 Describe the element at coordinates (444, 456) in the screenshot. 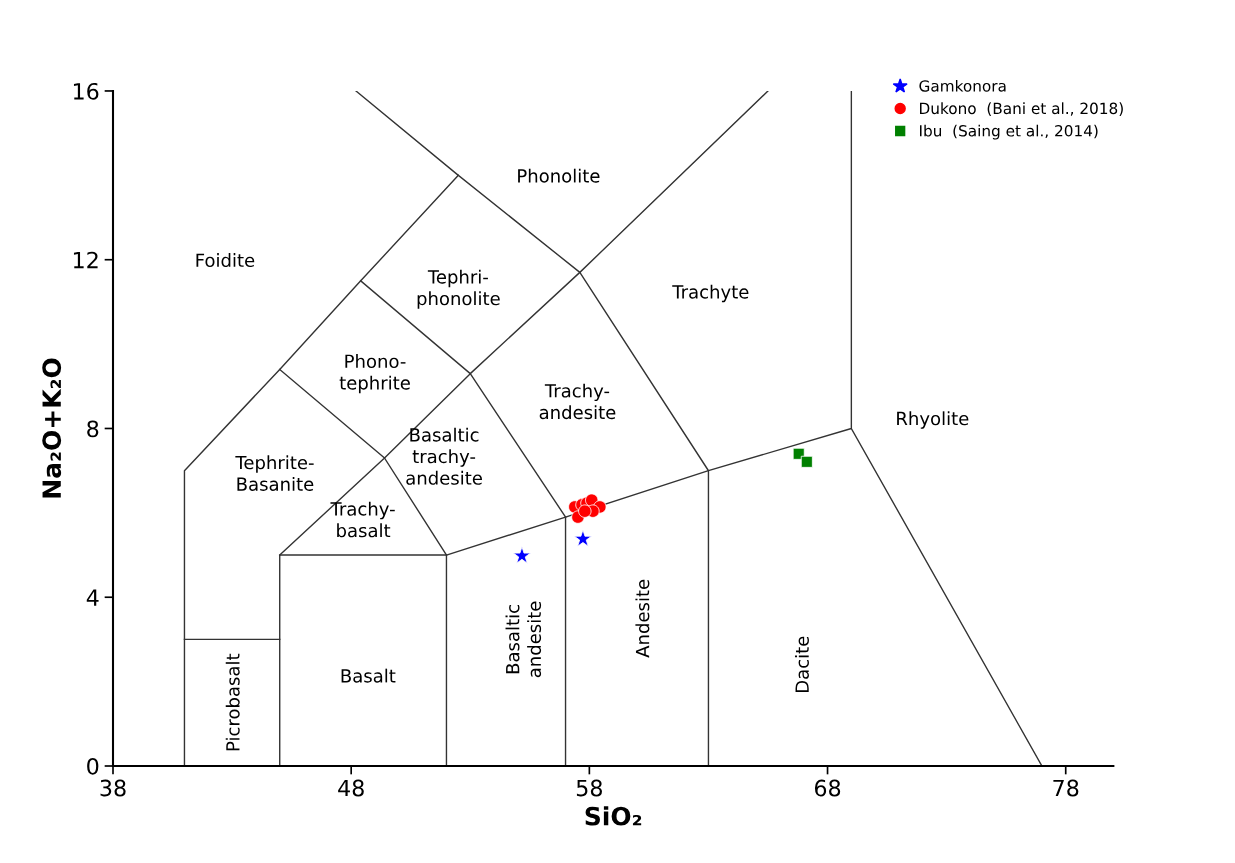

I see `annotation: Basaltic trachy- andesite` at that location.